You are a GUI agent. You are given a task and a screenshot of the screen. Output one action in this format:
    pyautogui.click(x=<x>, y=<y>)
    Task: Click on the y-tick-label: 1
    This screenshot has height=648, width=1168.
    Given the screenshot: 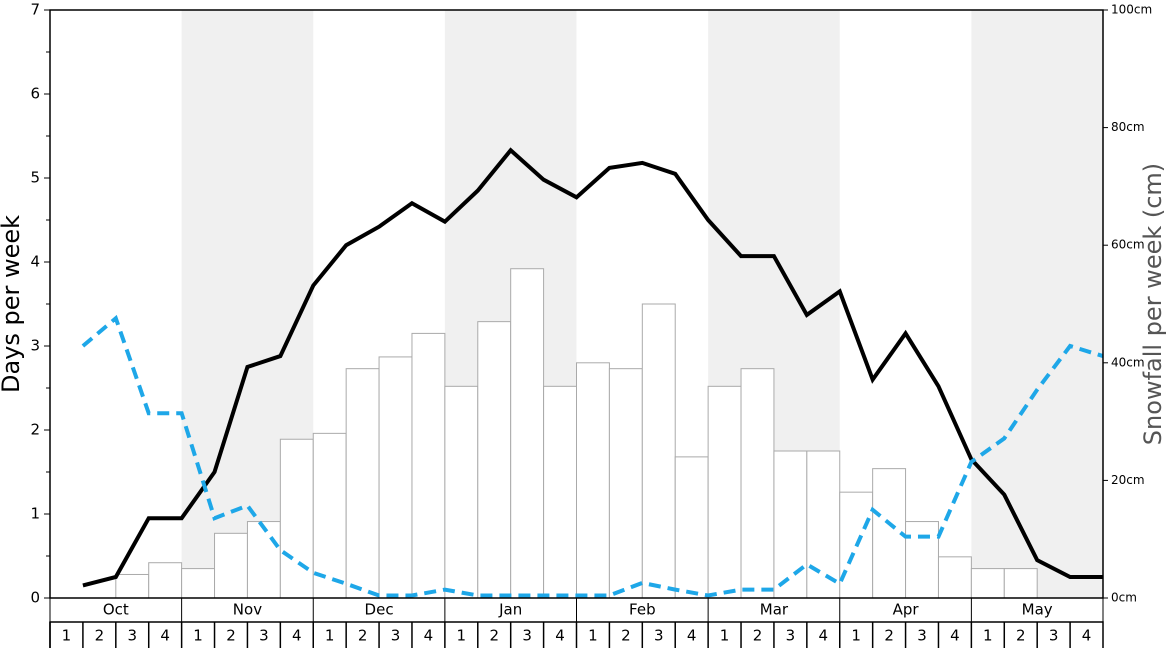 What is the action you would take?
    pyautogui.click(x=35, y=514)
    